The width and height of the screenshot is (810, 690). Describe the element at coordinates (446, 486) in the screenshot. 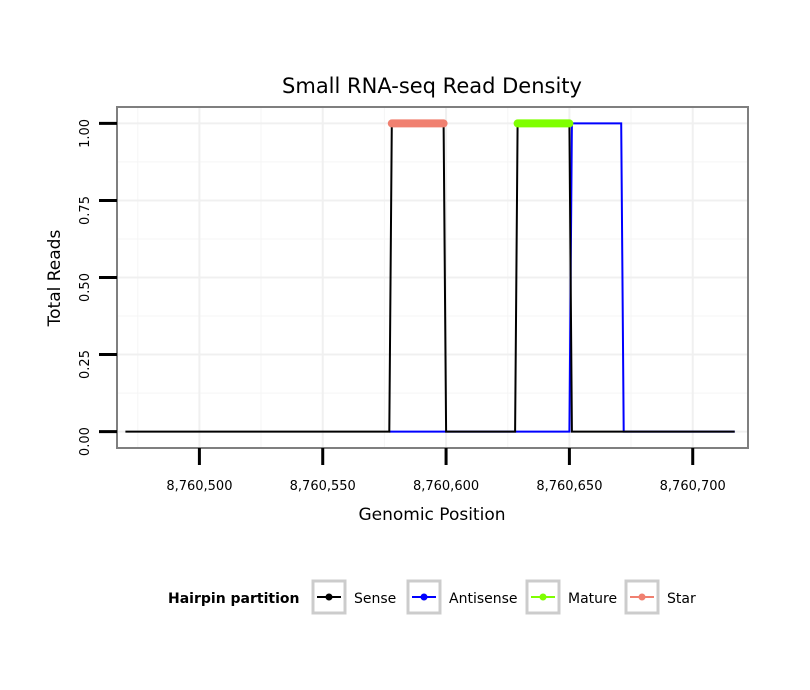

I see `x-tick-label: 8,760,600` at that location.